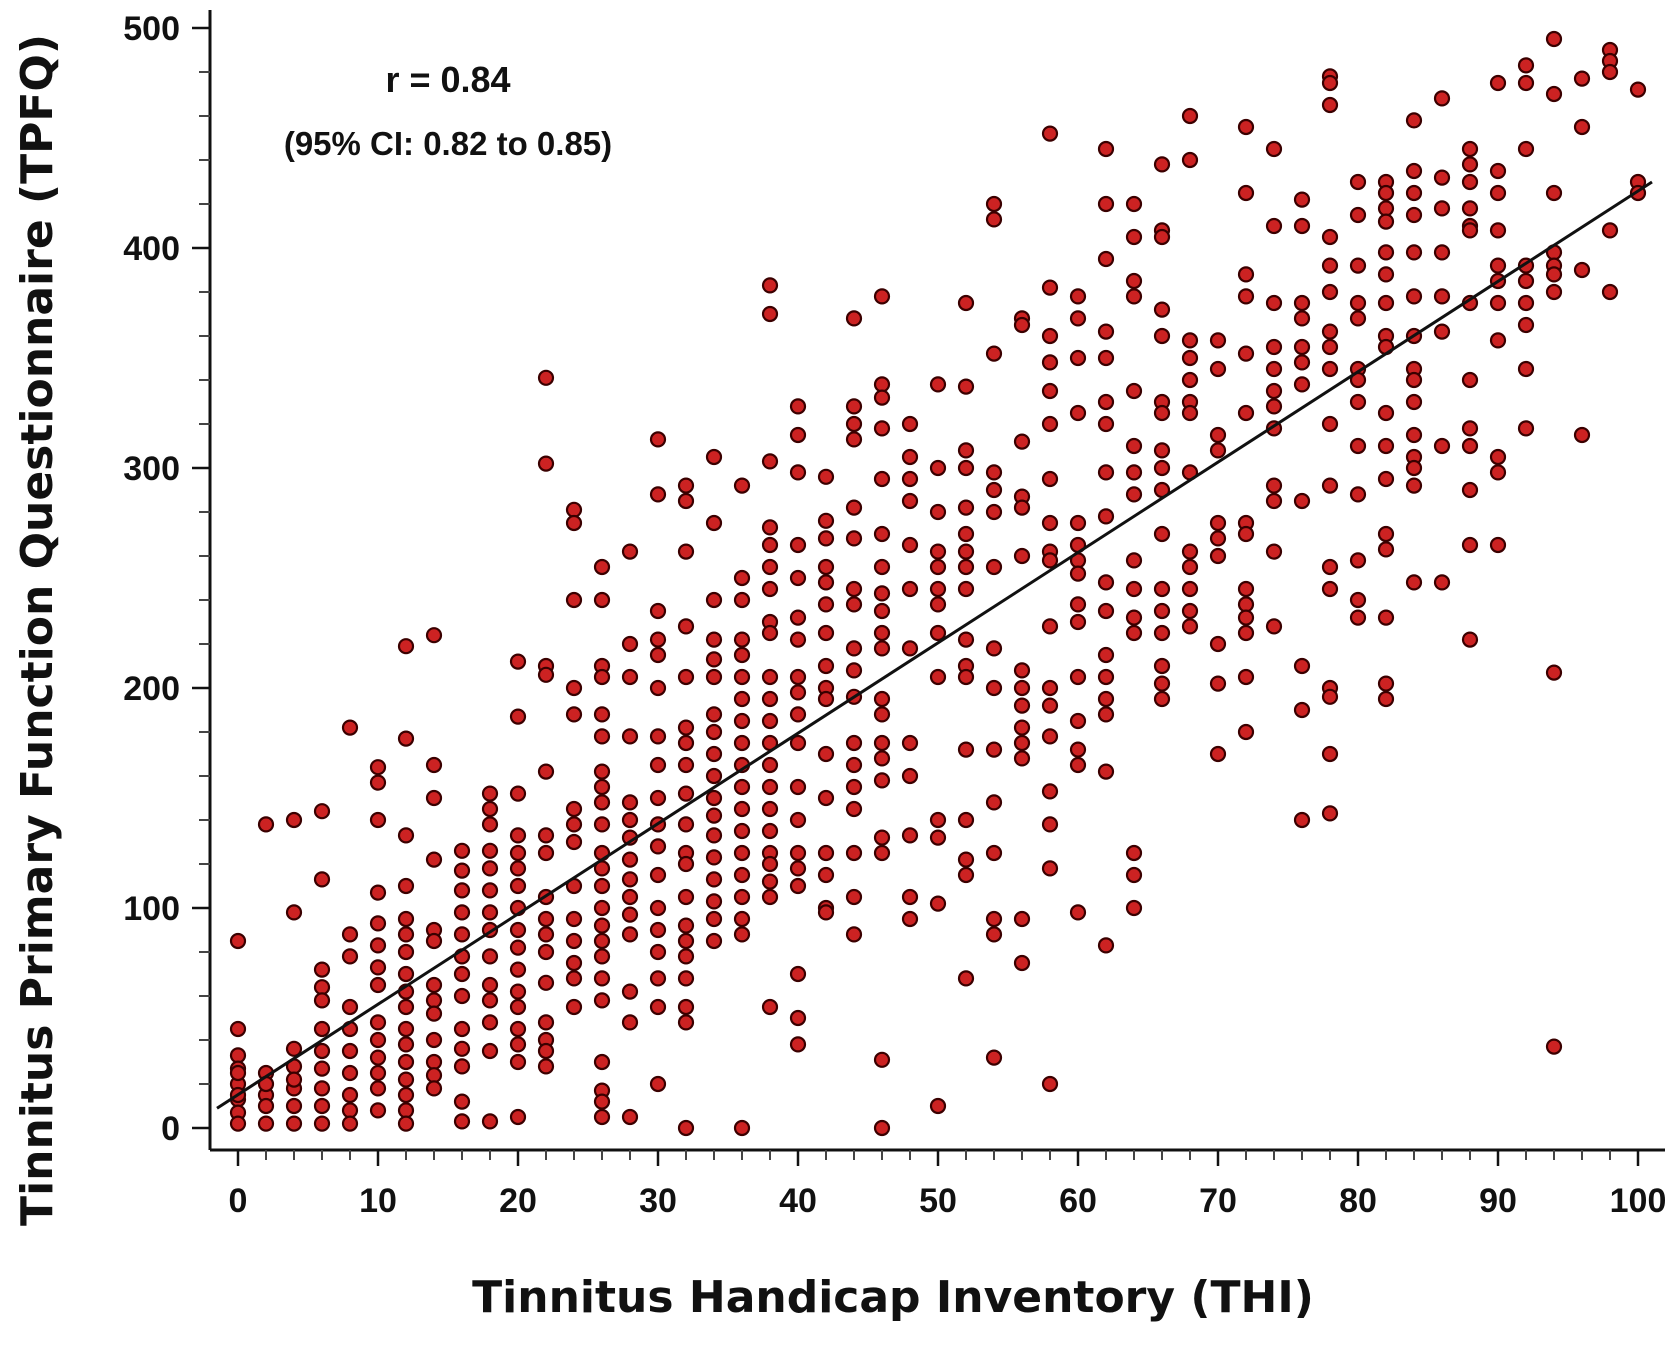  What do you see at coordinates (151, 909) in the screenshot?
I see `y-tick-label: 100` at bounding box center [151, 909].